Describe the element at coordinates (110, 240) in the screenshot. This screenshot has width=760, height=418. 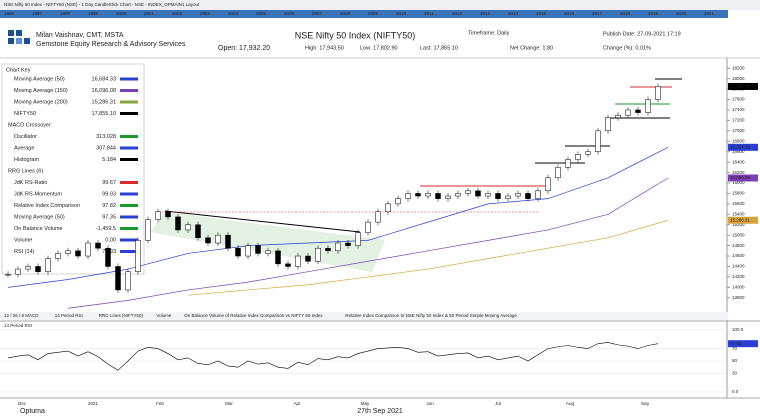
I see `key-value: 0.00` at that location.